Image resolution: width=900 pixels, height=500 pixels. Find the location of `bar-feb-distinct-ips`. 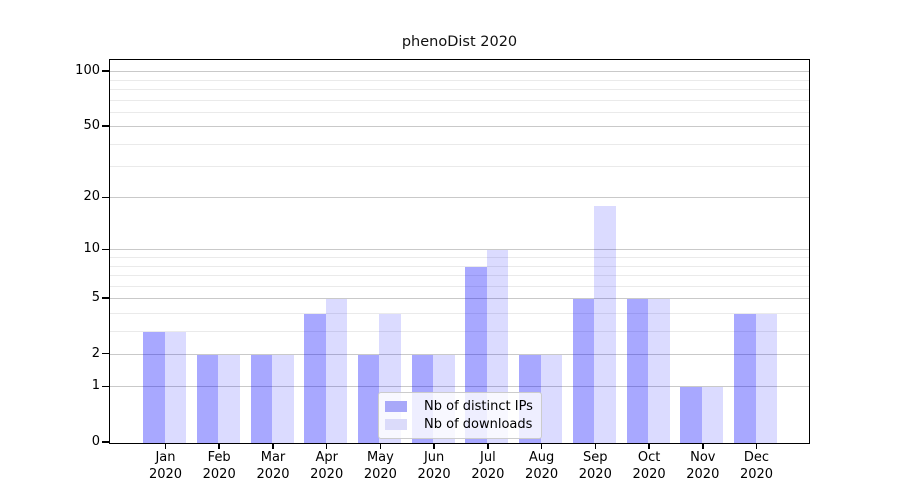

bar-feb-distinct-ips is located at coordinates (207, 398).